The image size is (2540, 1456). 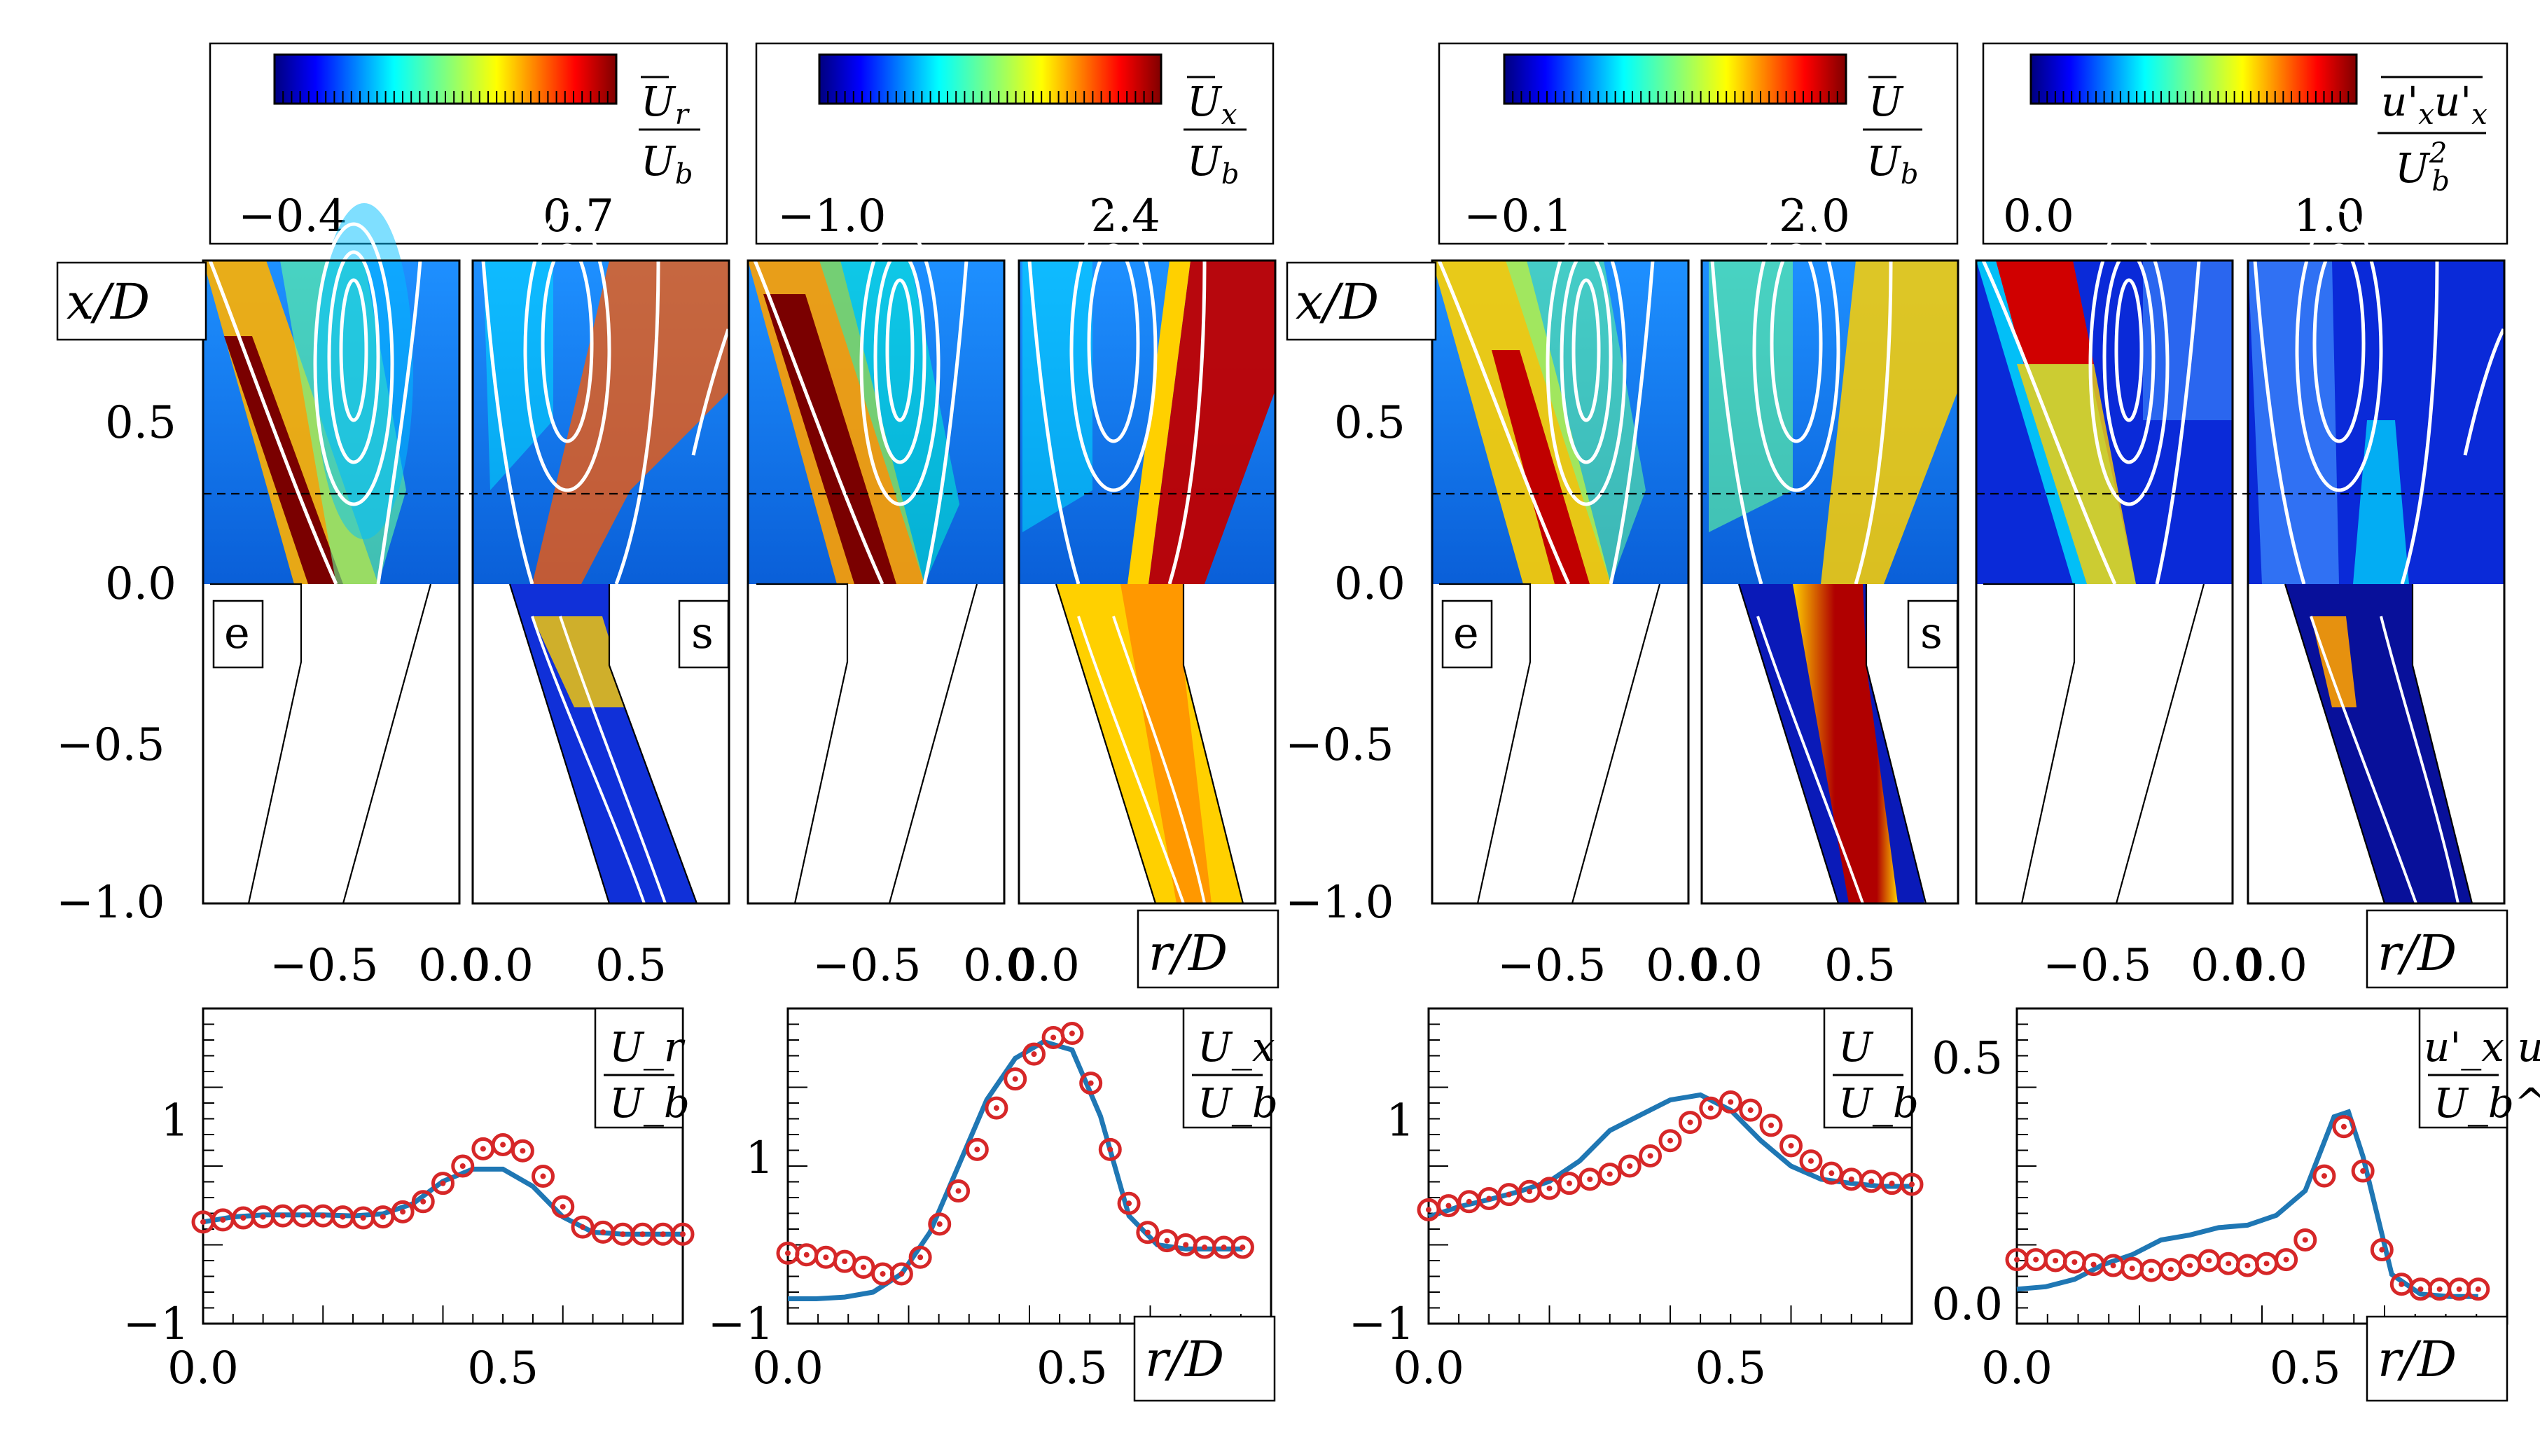 What do you see at coordinates (1085, 634) in the screenshot?
I see `contour-tags: e s e s` at bounding box center [1085, 634].